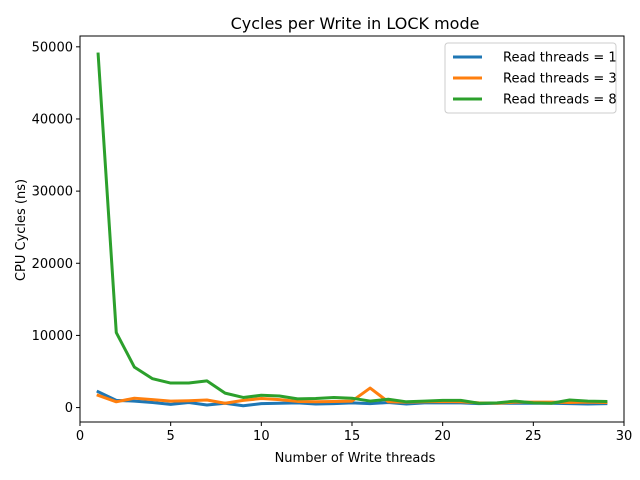 Image resolution: width=640 pixels, height=480 pixels. What do you see at coordinates (52, 264) in the screenshot?
I see `y-tick-label: 20000` at bounding box center [52, 264].